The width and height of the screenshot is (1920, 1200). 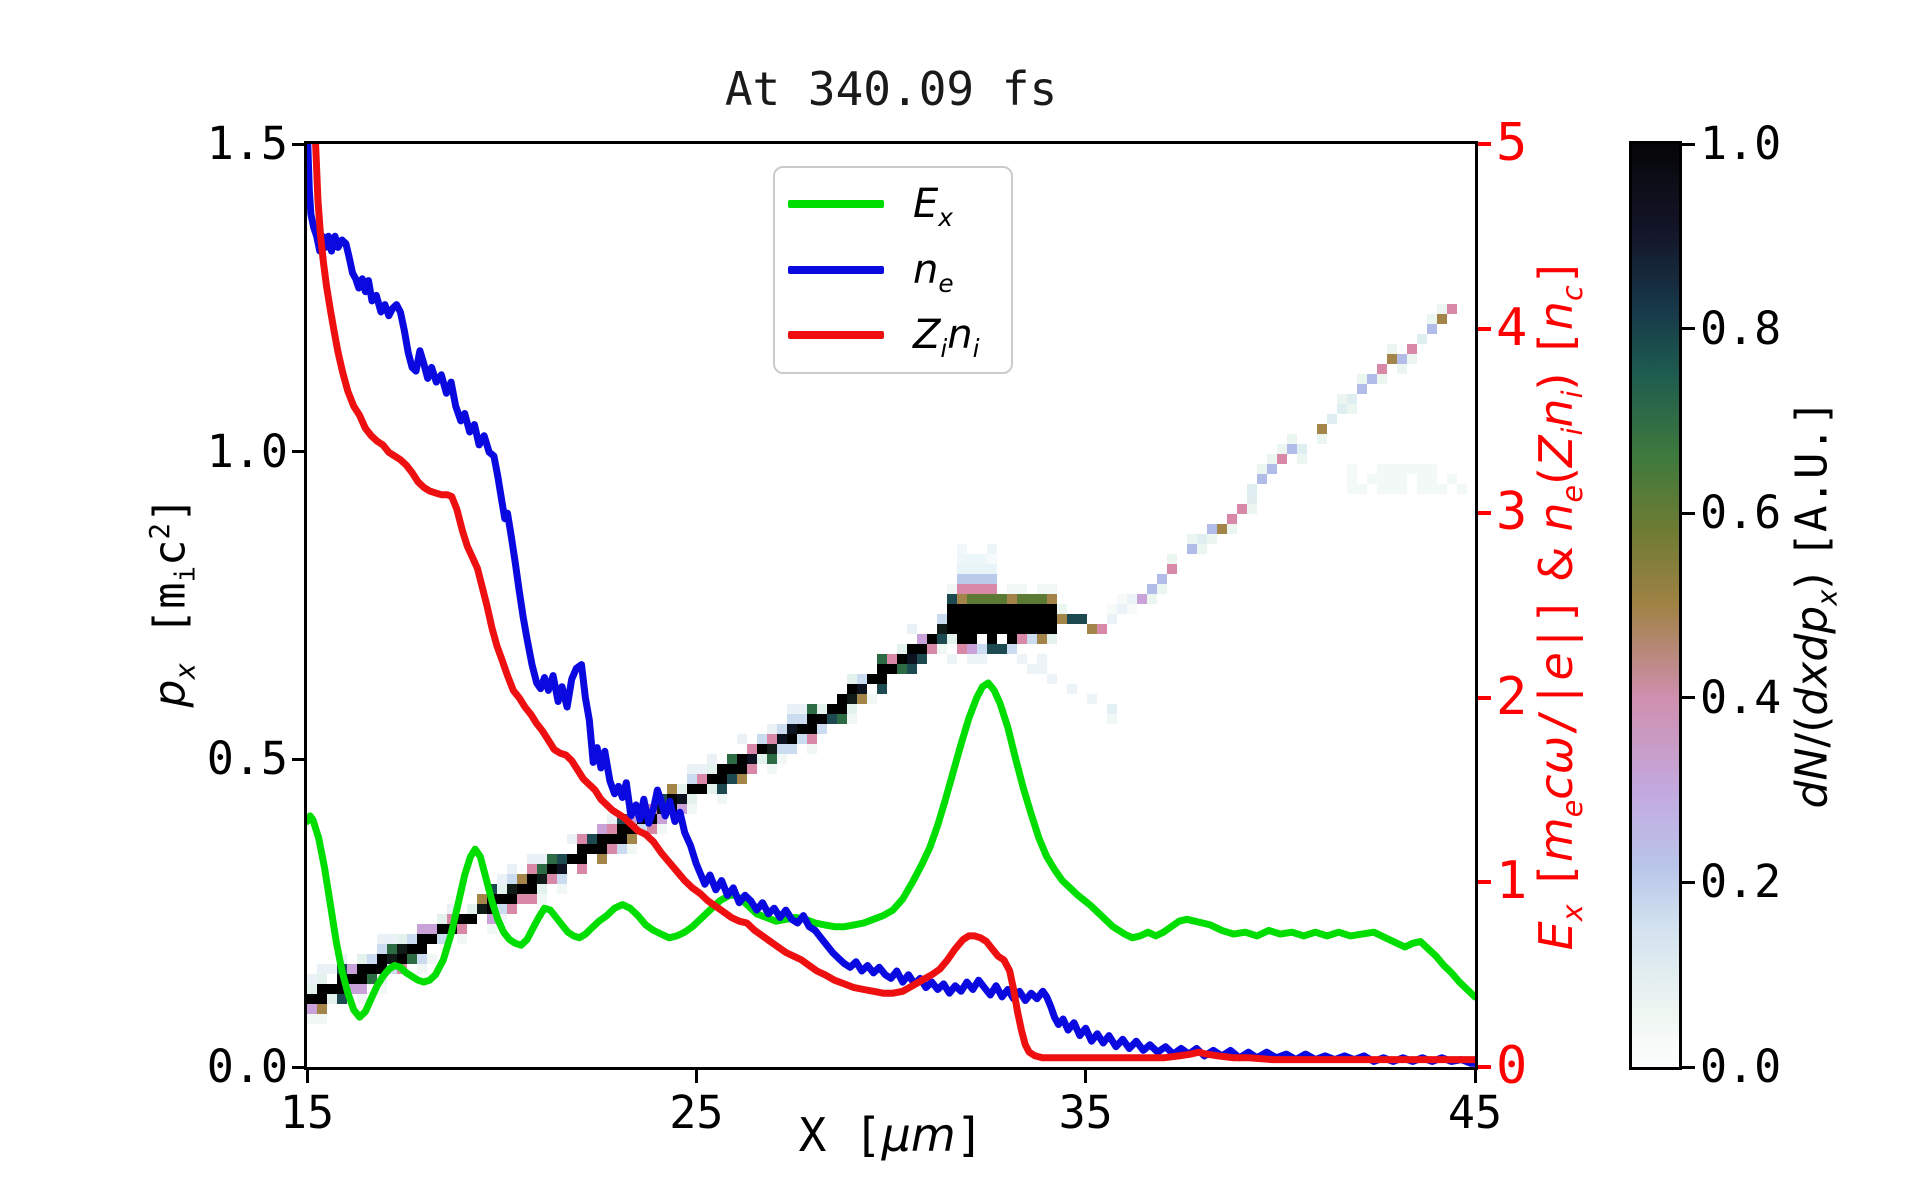 I want to click on legend-label-zini: Zini, so click(x=946, y=337).